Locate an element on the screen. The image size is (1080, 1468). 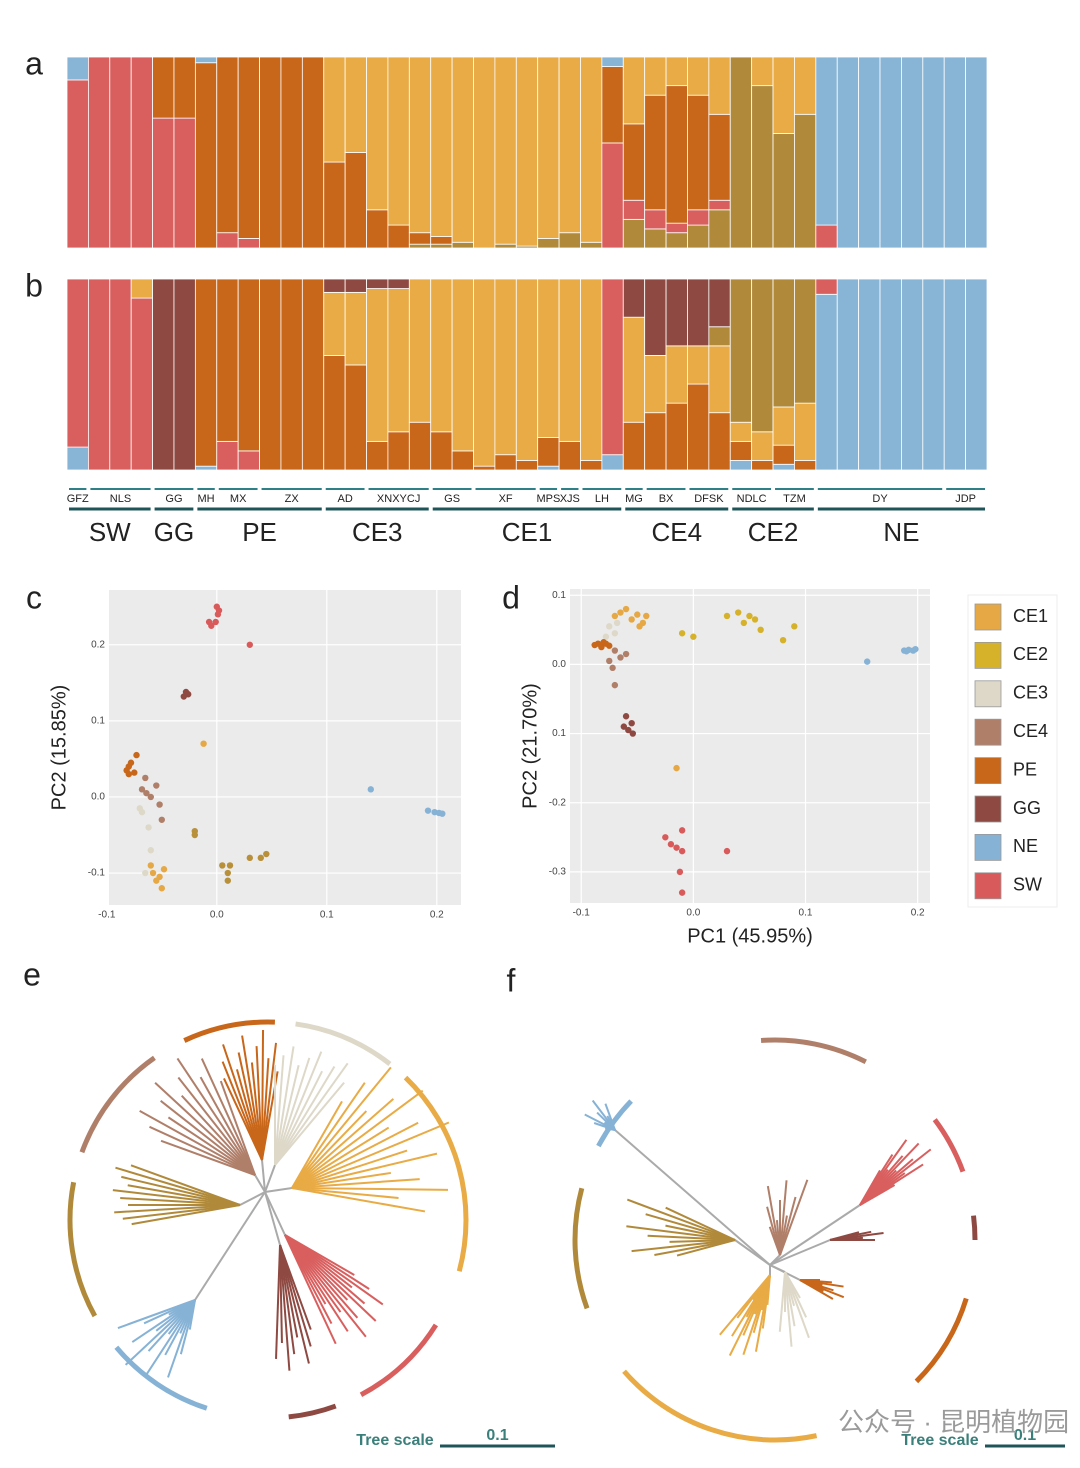
y-axis-label: PC2 (21.70%) is located at coordinates (530, 746).